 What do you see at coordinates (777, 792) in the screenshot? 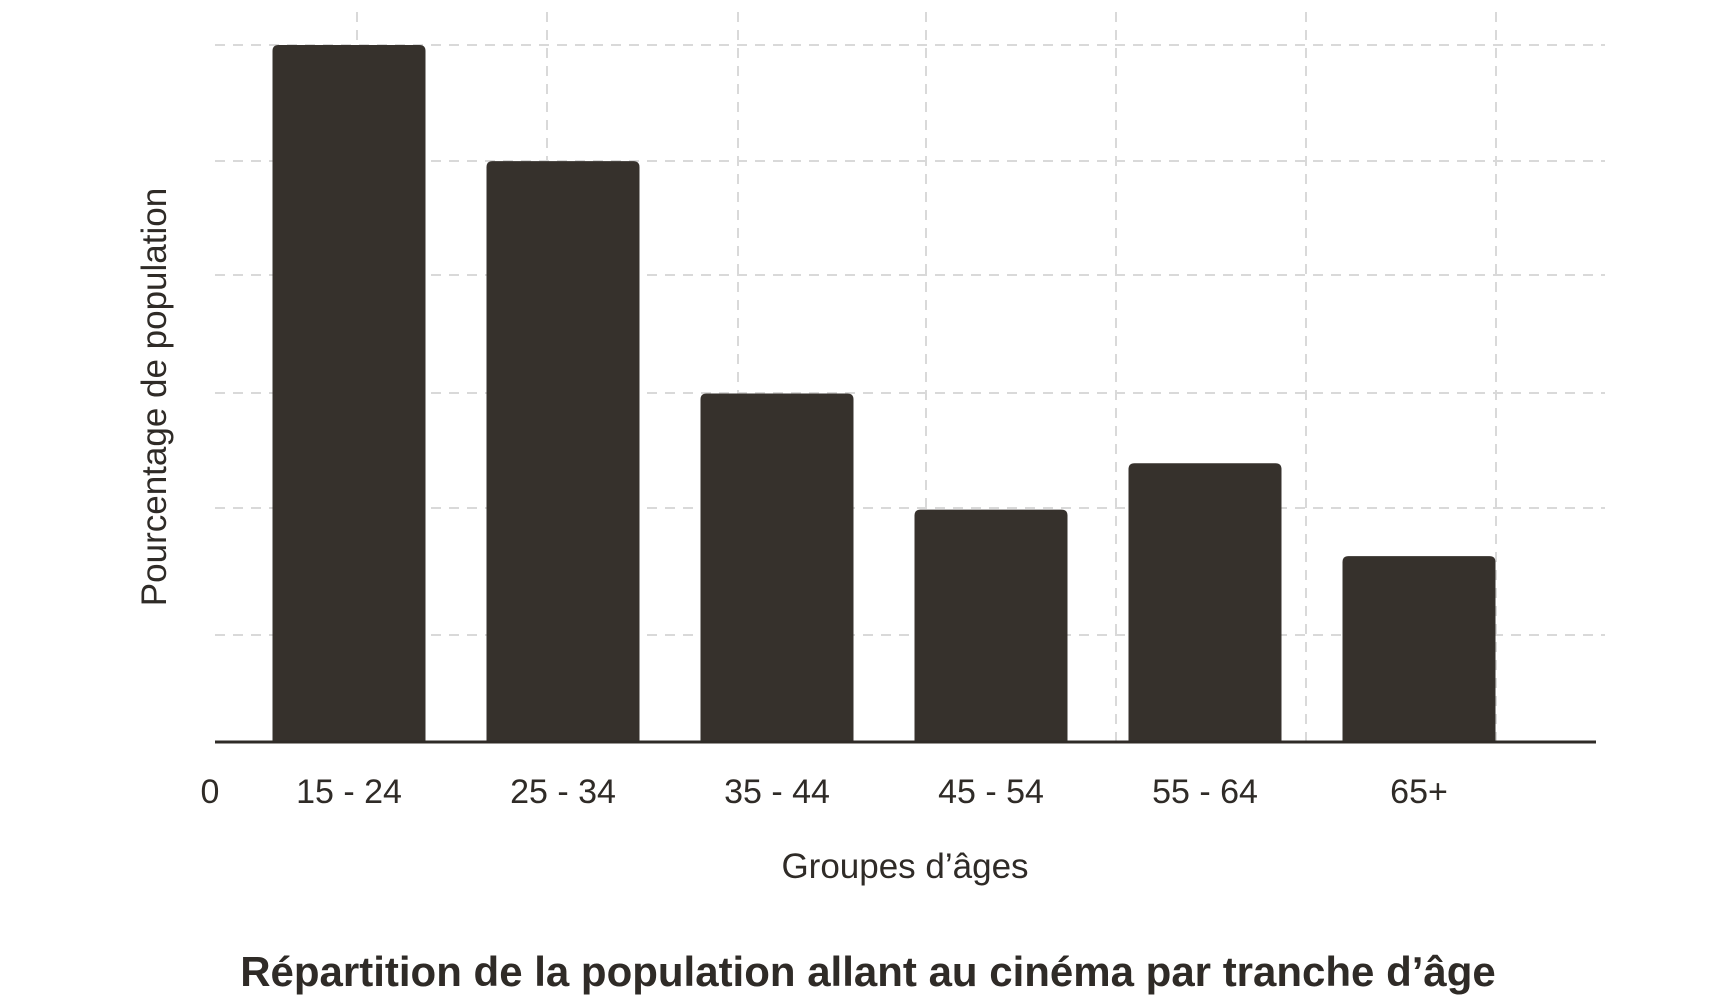
I see `x-tick-label: 35 - 44` at bounding box center [777, 792].